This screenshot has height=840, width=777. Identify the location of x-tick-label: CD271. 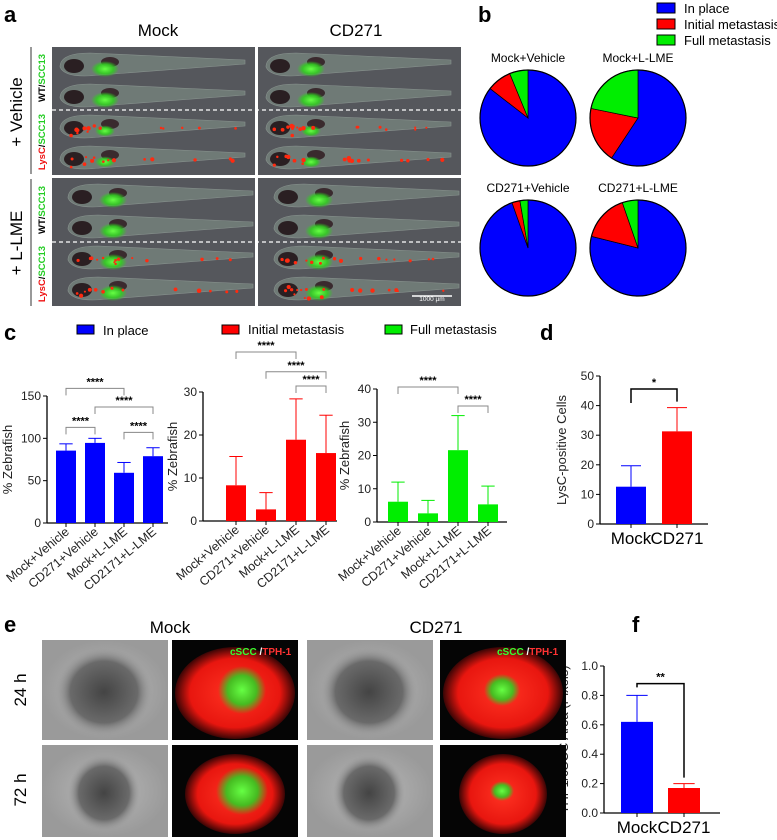
(677, 538).